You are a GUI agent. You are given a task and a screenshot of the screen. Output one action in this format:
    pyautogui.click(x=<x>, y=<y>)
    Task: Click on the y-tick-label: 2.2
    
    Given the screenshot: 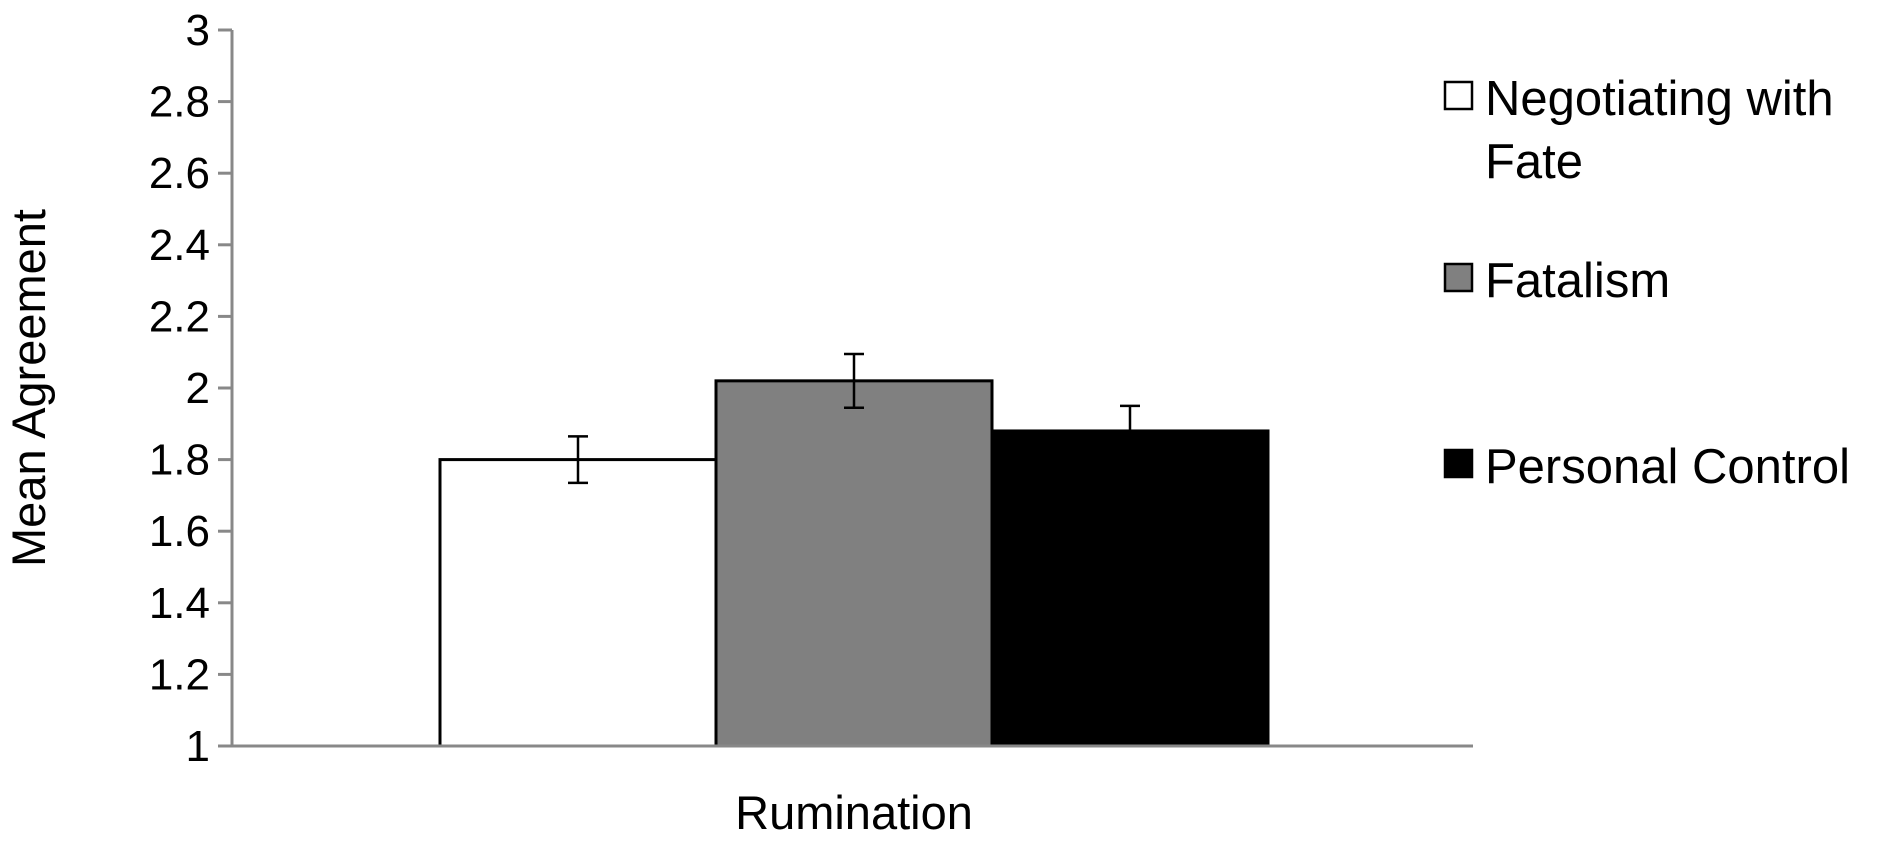 What is the action you would take?
    pyautogui.click(x=179, y=316)
    